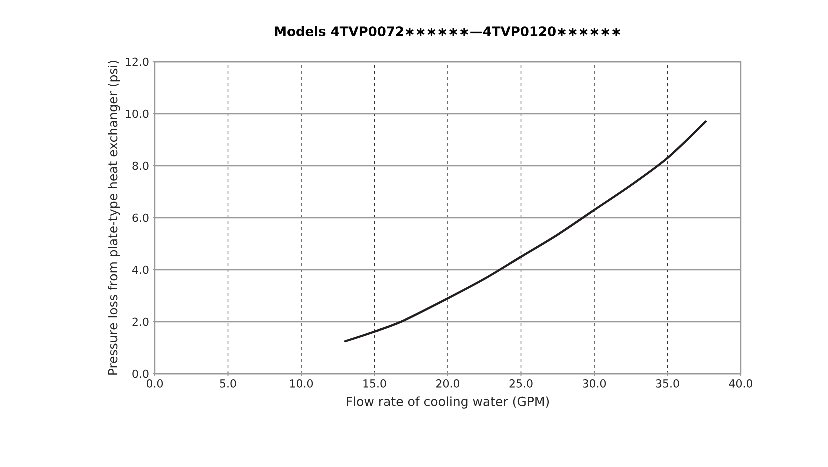 The width and height of the screenshot is (828, 467). Describe the element at coordinates (137, 114) in the screenshot. I see `y-tick-label: 10.0` at that location.